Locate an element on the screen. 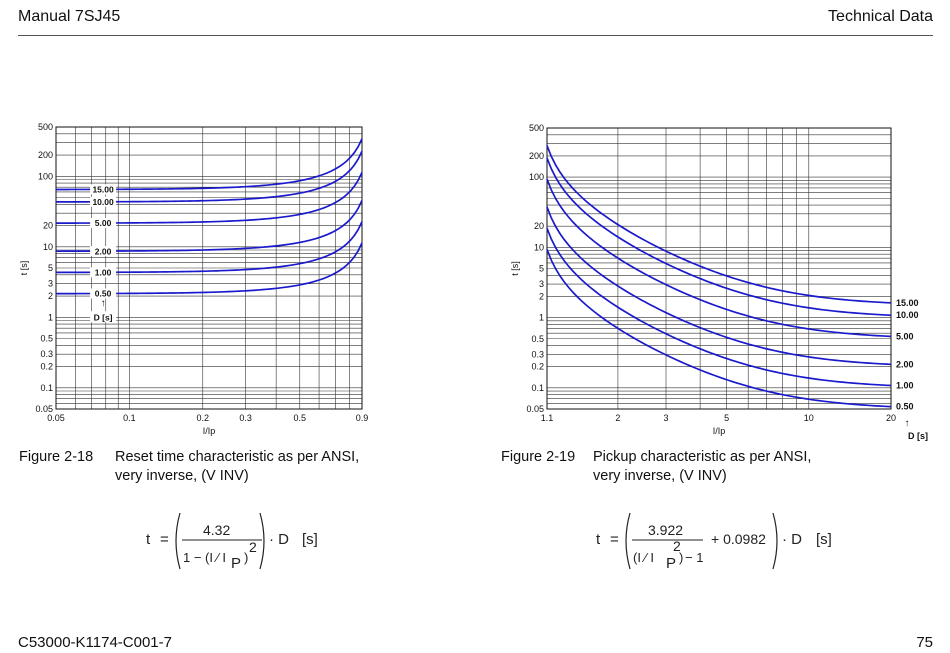  formula-close-paren: ) is located at coordinates (246, 557).